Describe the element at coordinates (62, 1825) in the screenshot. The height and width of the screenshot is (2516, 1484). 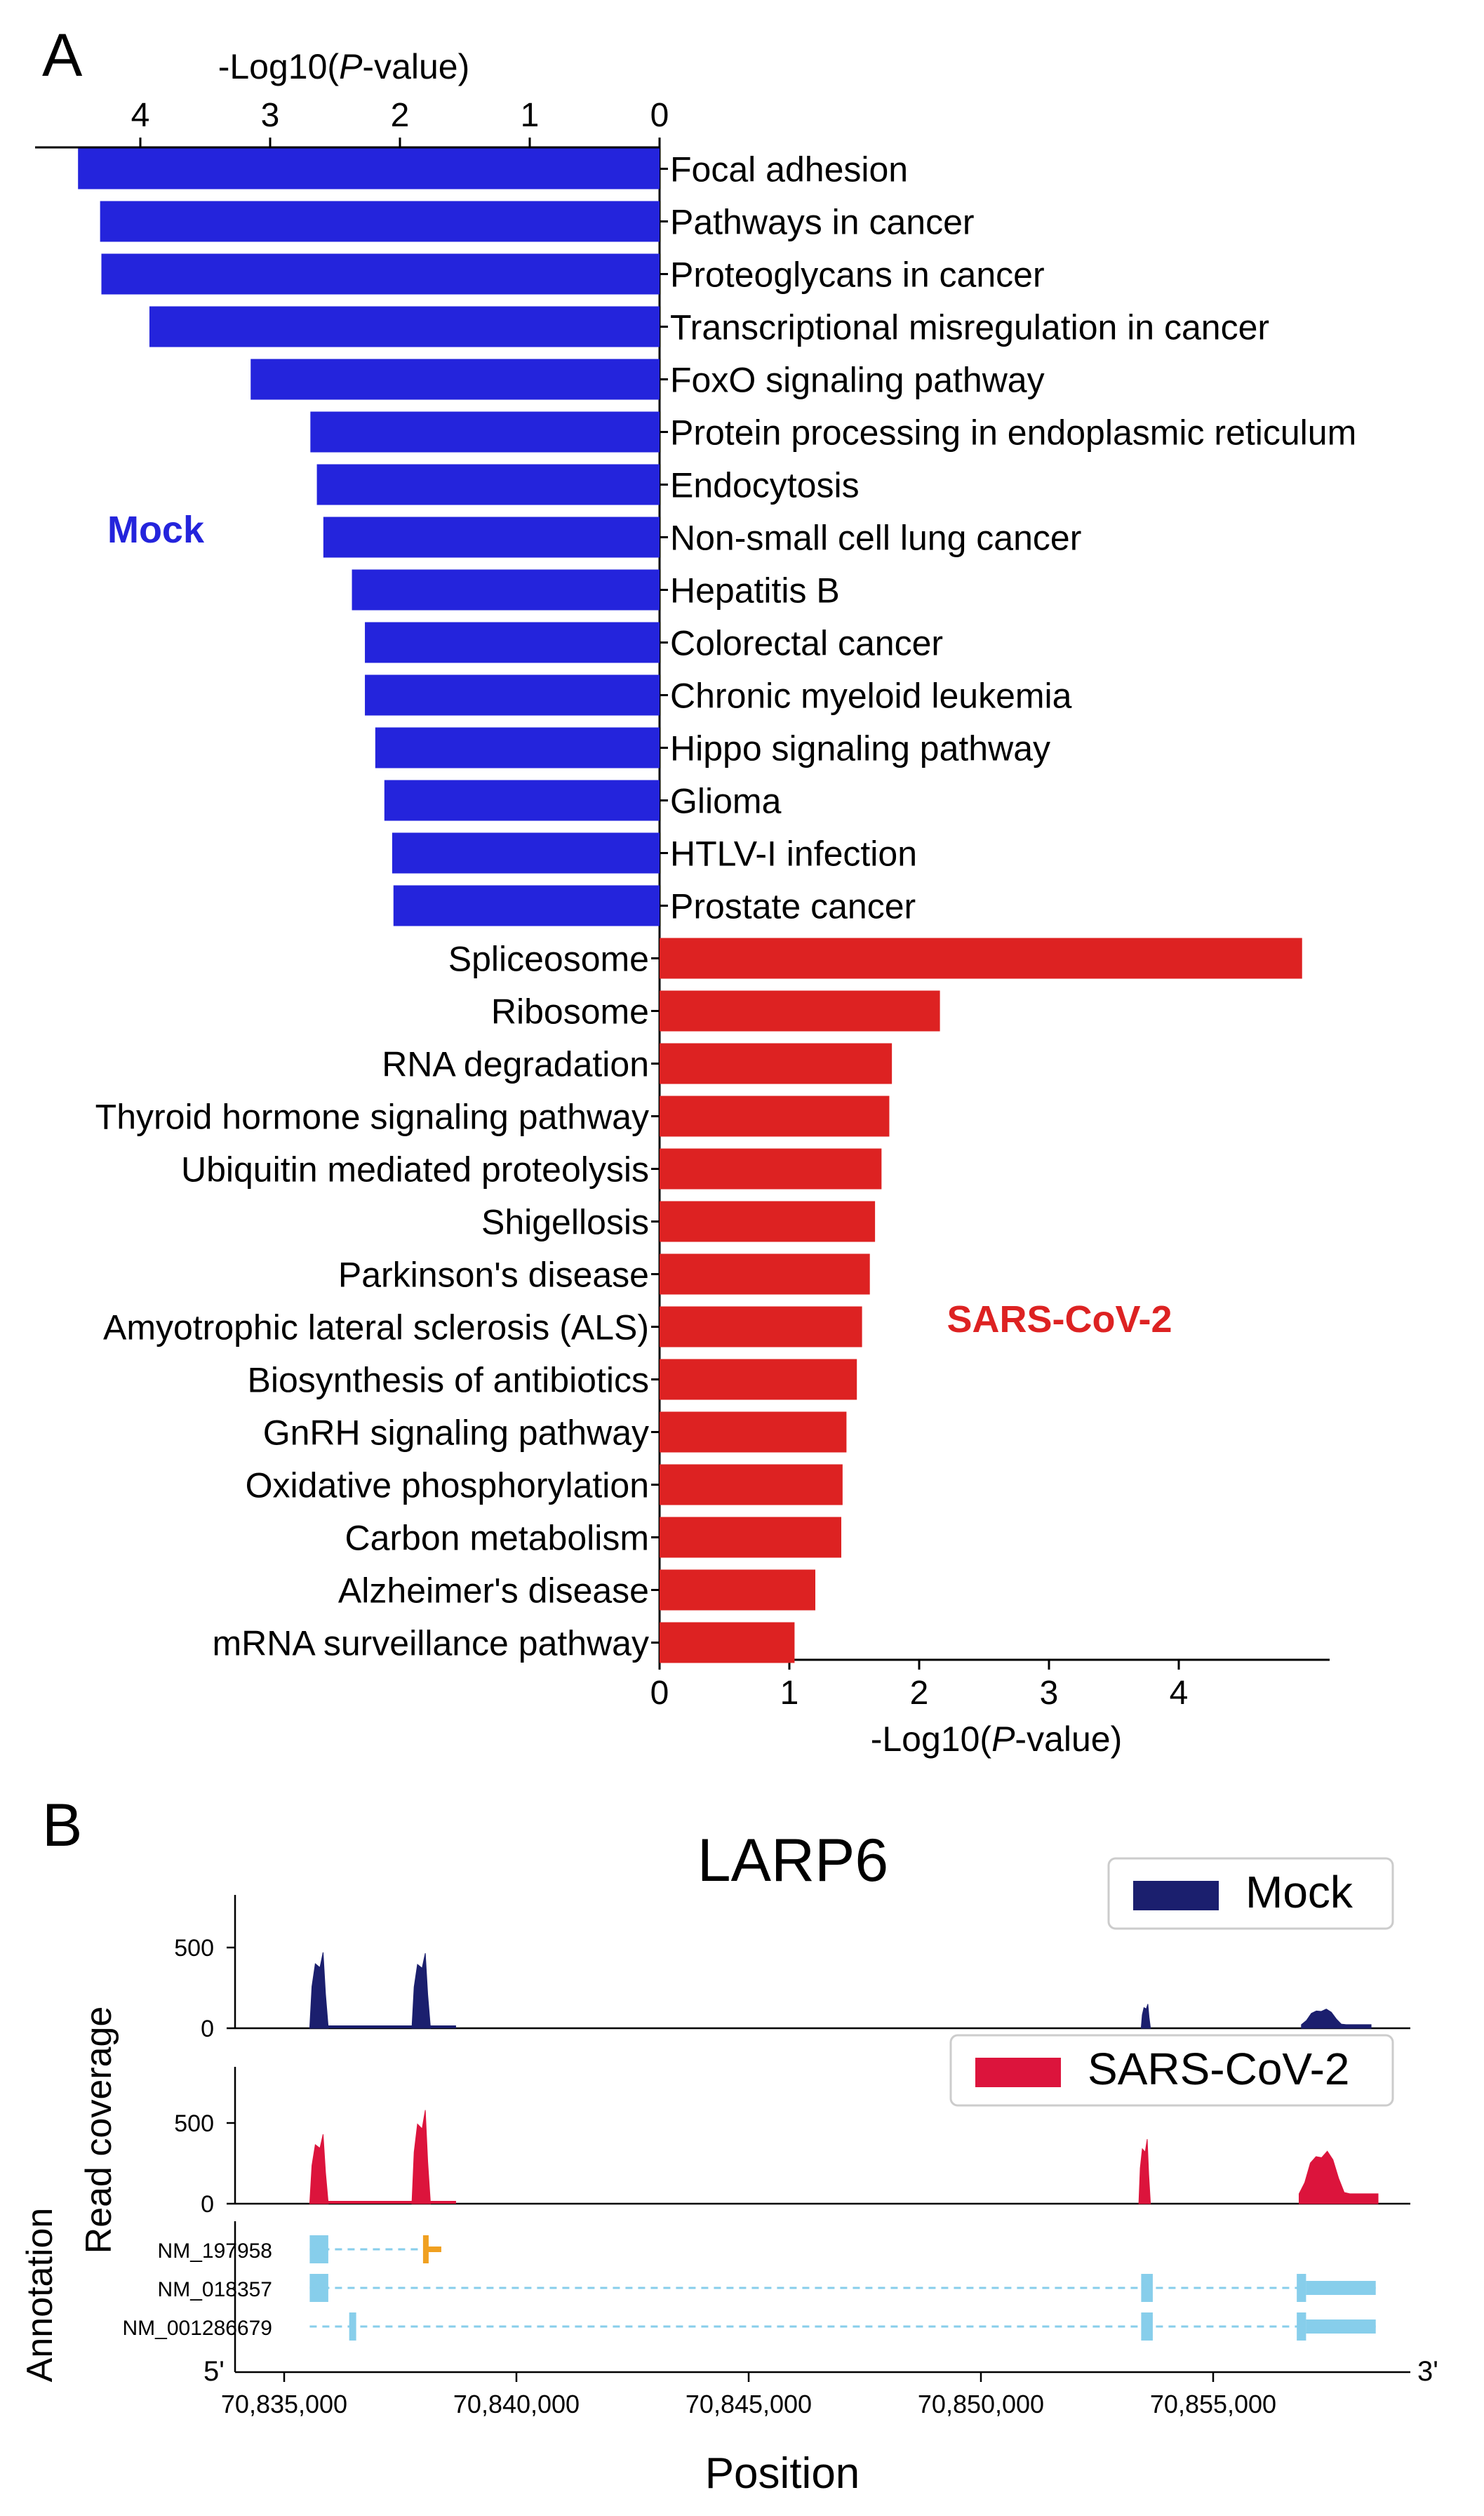
I see `panel-b-label: B` at that location.